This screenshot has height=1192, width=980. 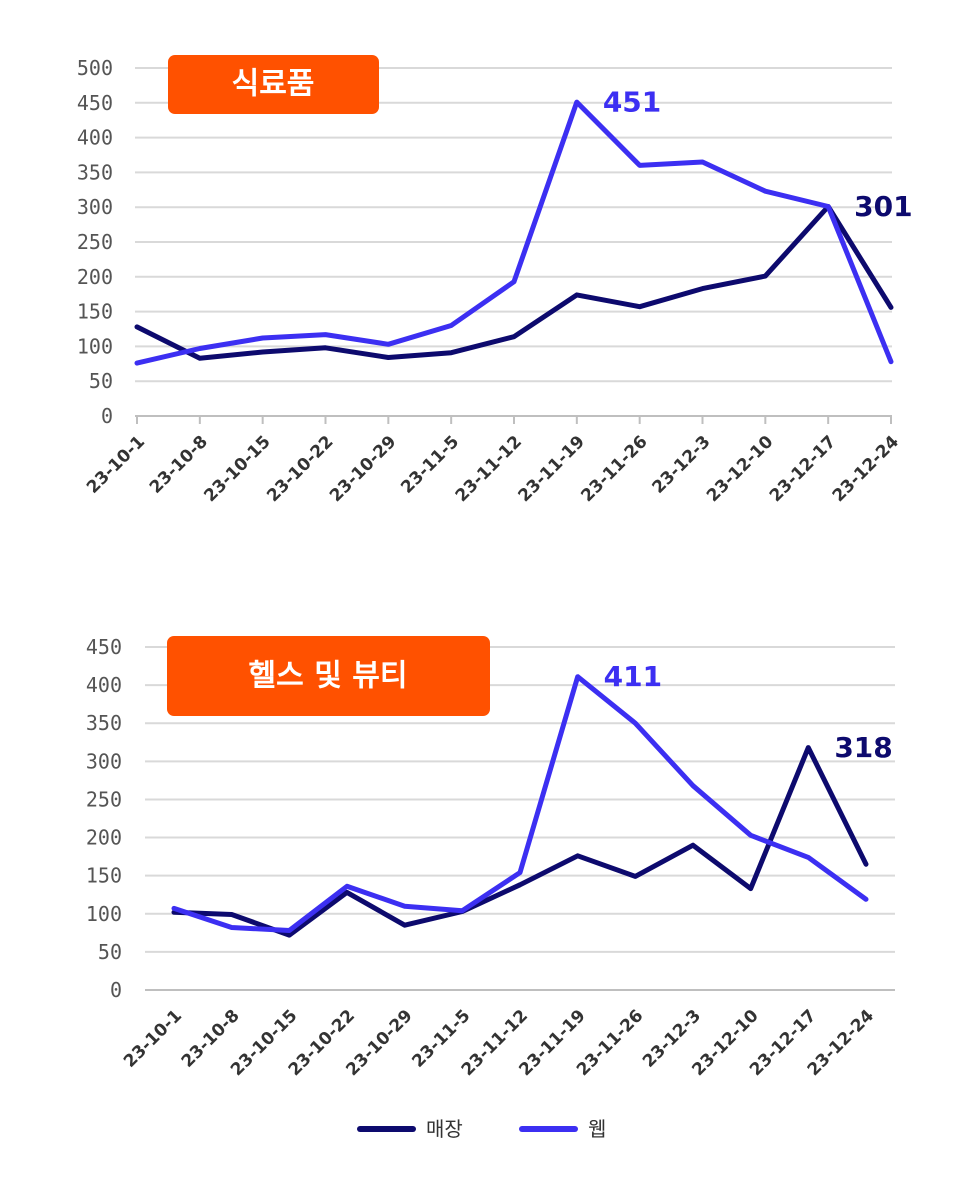 I want to click on x-tick-label: 23-11-5, so click(x=430, y=465).